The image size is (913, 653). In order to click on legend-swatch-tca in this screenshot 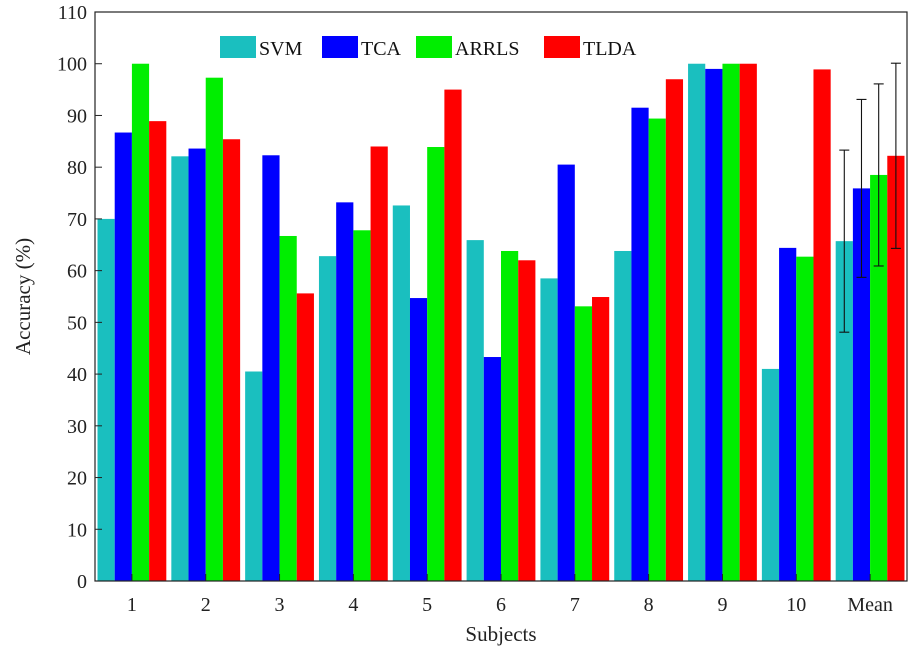, I will do `click(340, 47)`.